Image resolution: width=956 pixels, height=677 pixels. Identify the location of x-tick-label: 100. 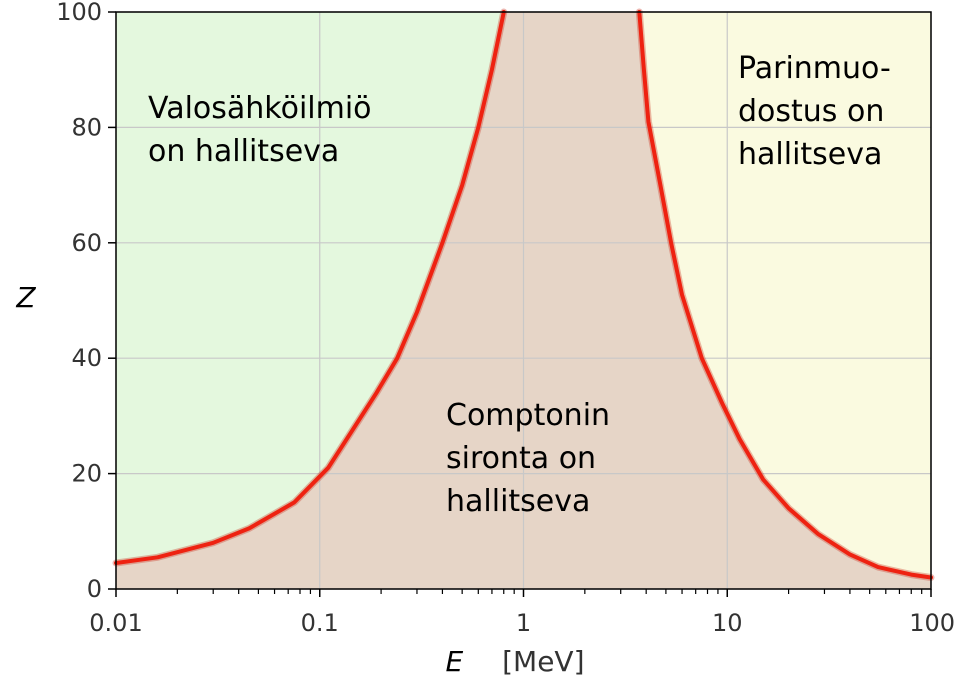
(932, 623).